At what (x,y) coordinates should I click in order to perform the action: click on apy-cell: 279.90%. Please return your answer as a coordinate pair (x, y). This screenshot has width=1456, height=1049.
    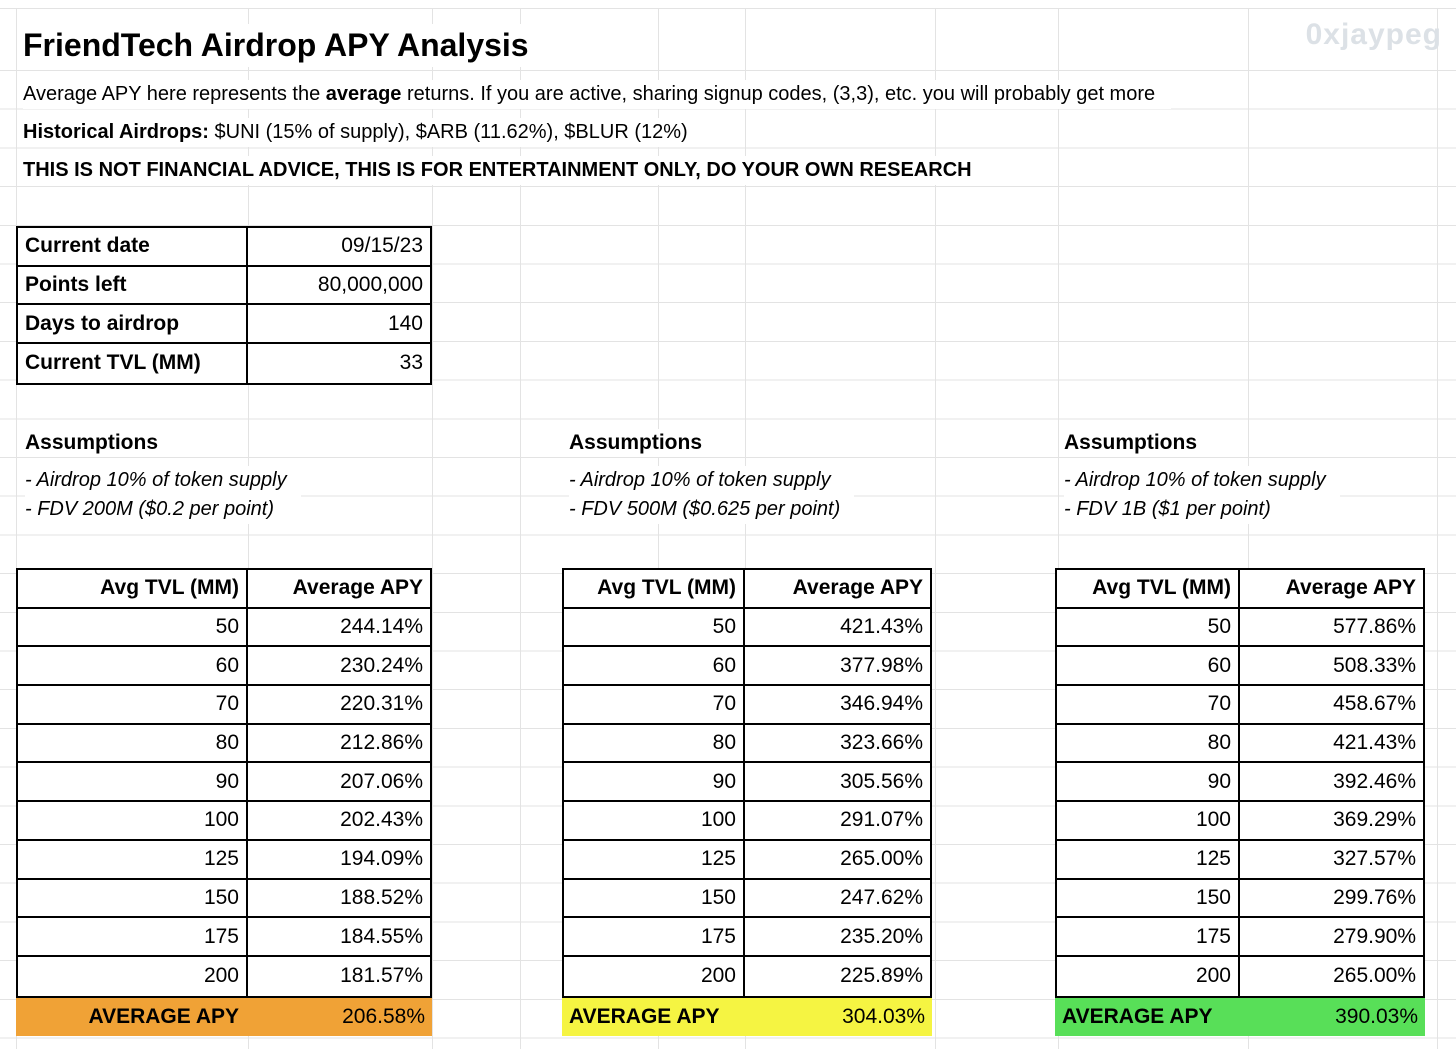
    Looking at the image, I should click on (1331, 937).